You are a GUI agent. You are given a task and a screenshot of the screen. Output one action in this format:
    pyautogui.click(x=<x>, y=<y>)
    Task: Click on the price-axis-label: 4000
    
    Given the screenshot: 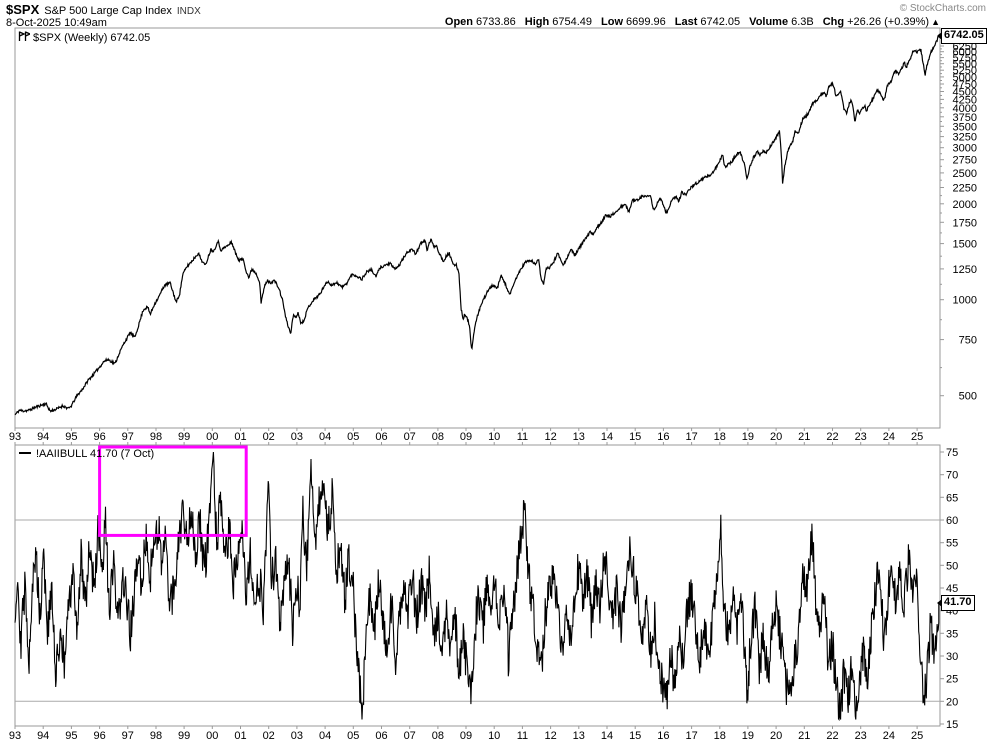 What is the action you would take?
    pyautogui.click(x=965, y=109)
    